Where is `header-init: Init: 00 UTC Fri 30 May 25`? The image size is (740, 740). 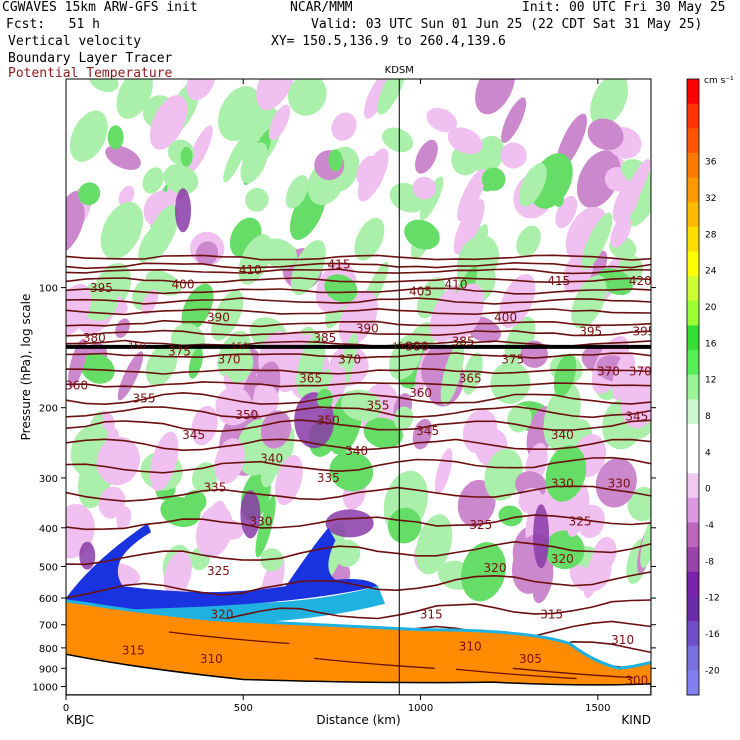 header-init: Init: 00 UTC Fri 30 May 25 is located at coordinates (624, 7).